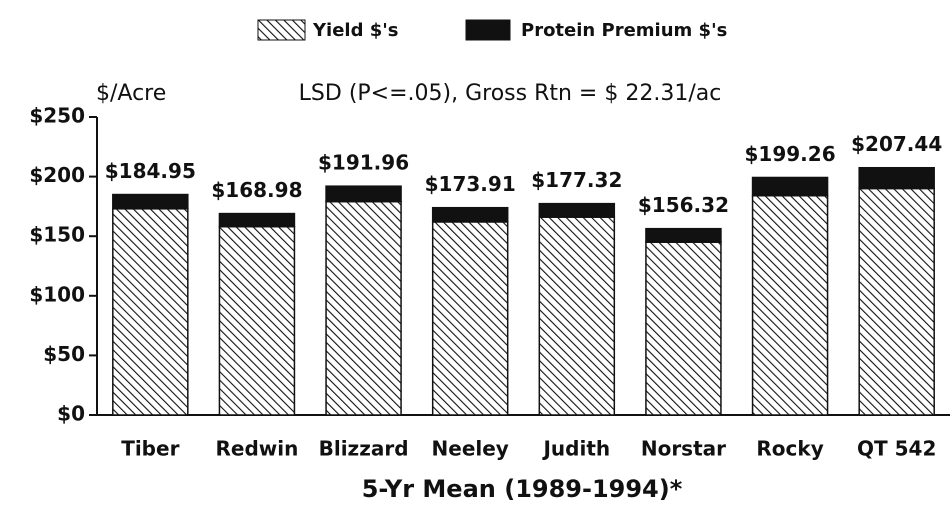 The height and width of the screenshot is (507, 950). What do you see at coordinates (71, 414) in the screenshot?
I see `y-tick-label: $0` at bounding box center [71, 414].